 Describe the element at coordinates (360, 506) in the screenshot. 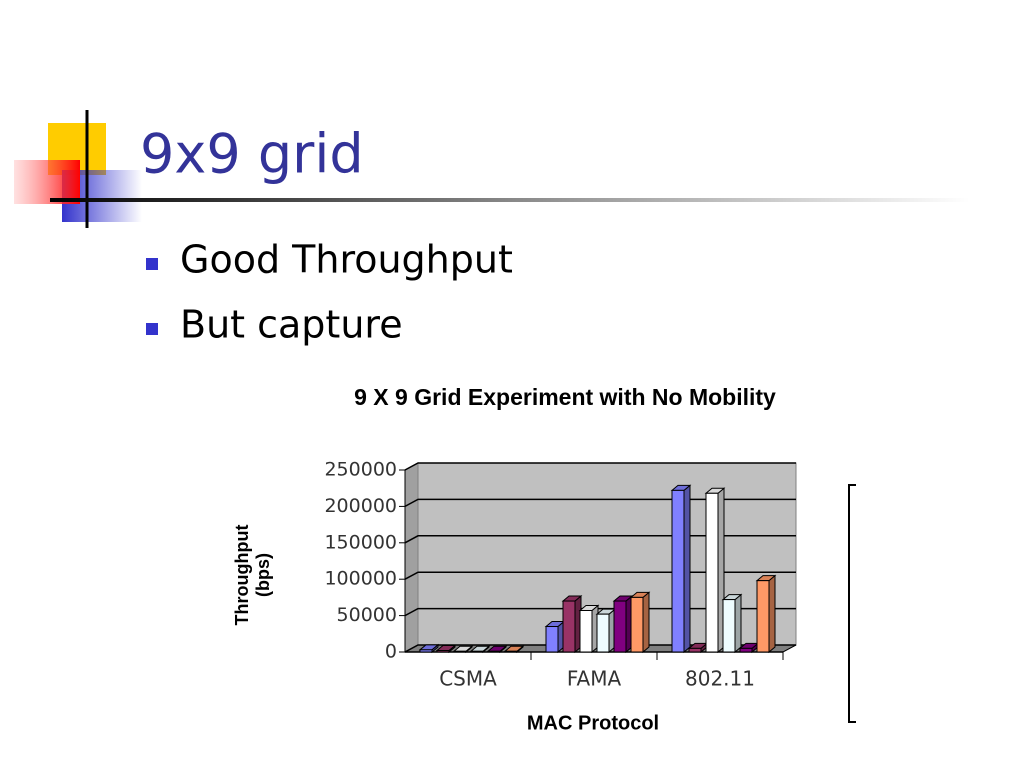

I see `y-tick-label: 200000` at that location.